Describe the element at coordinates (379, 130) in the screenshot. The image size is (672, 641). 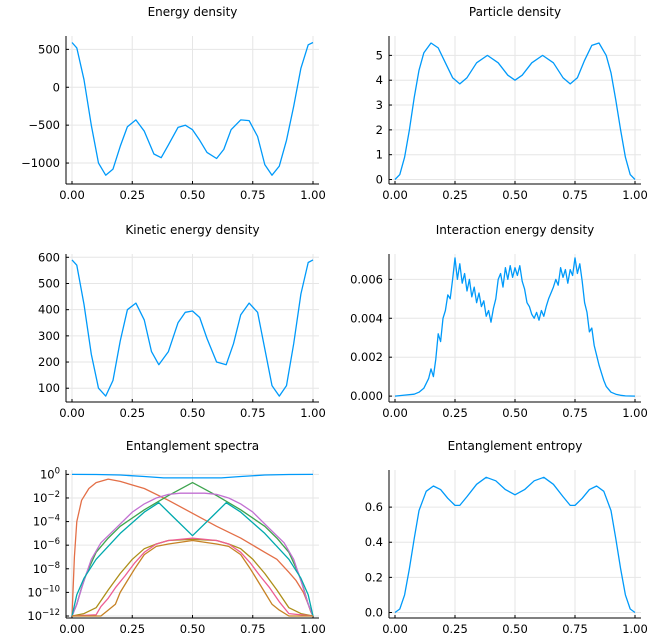
I see `y-tick-label: 2` at that location.